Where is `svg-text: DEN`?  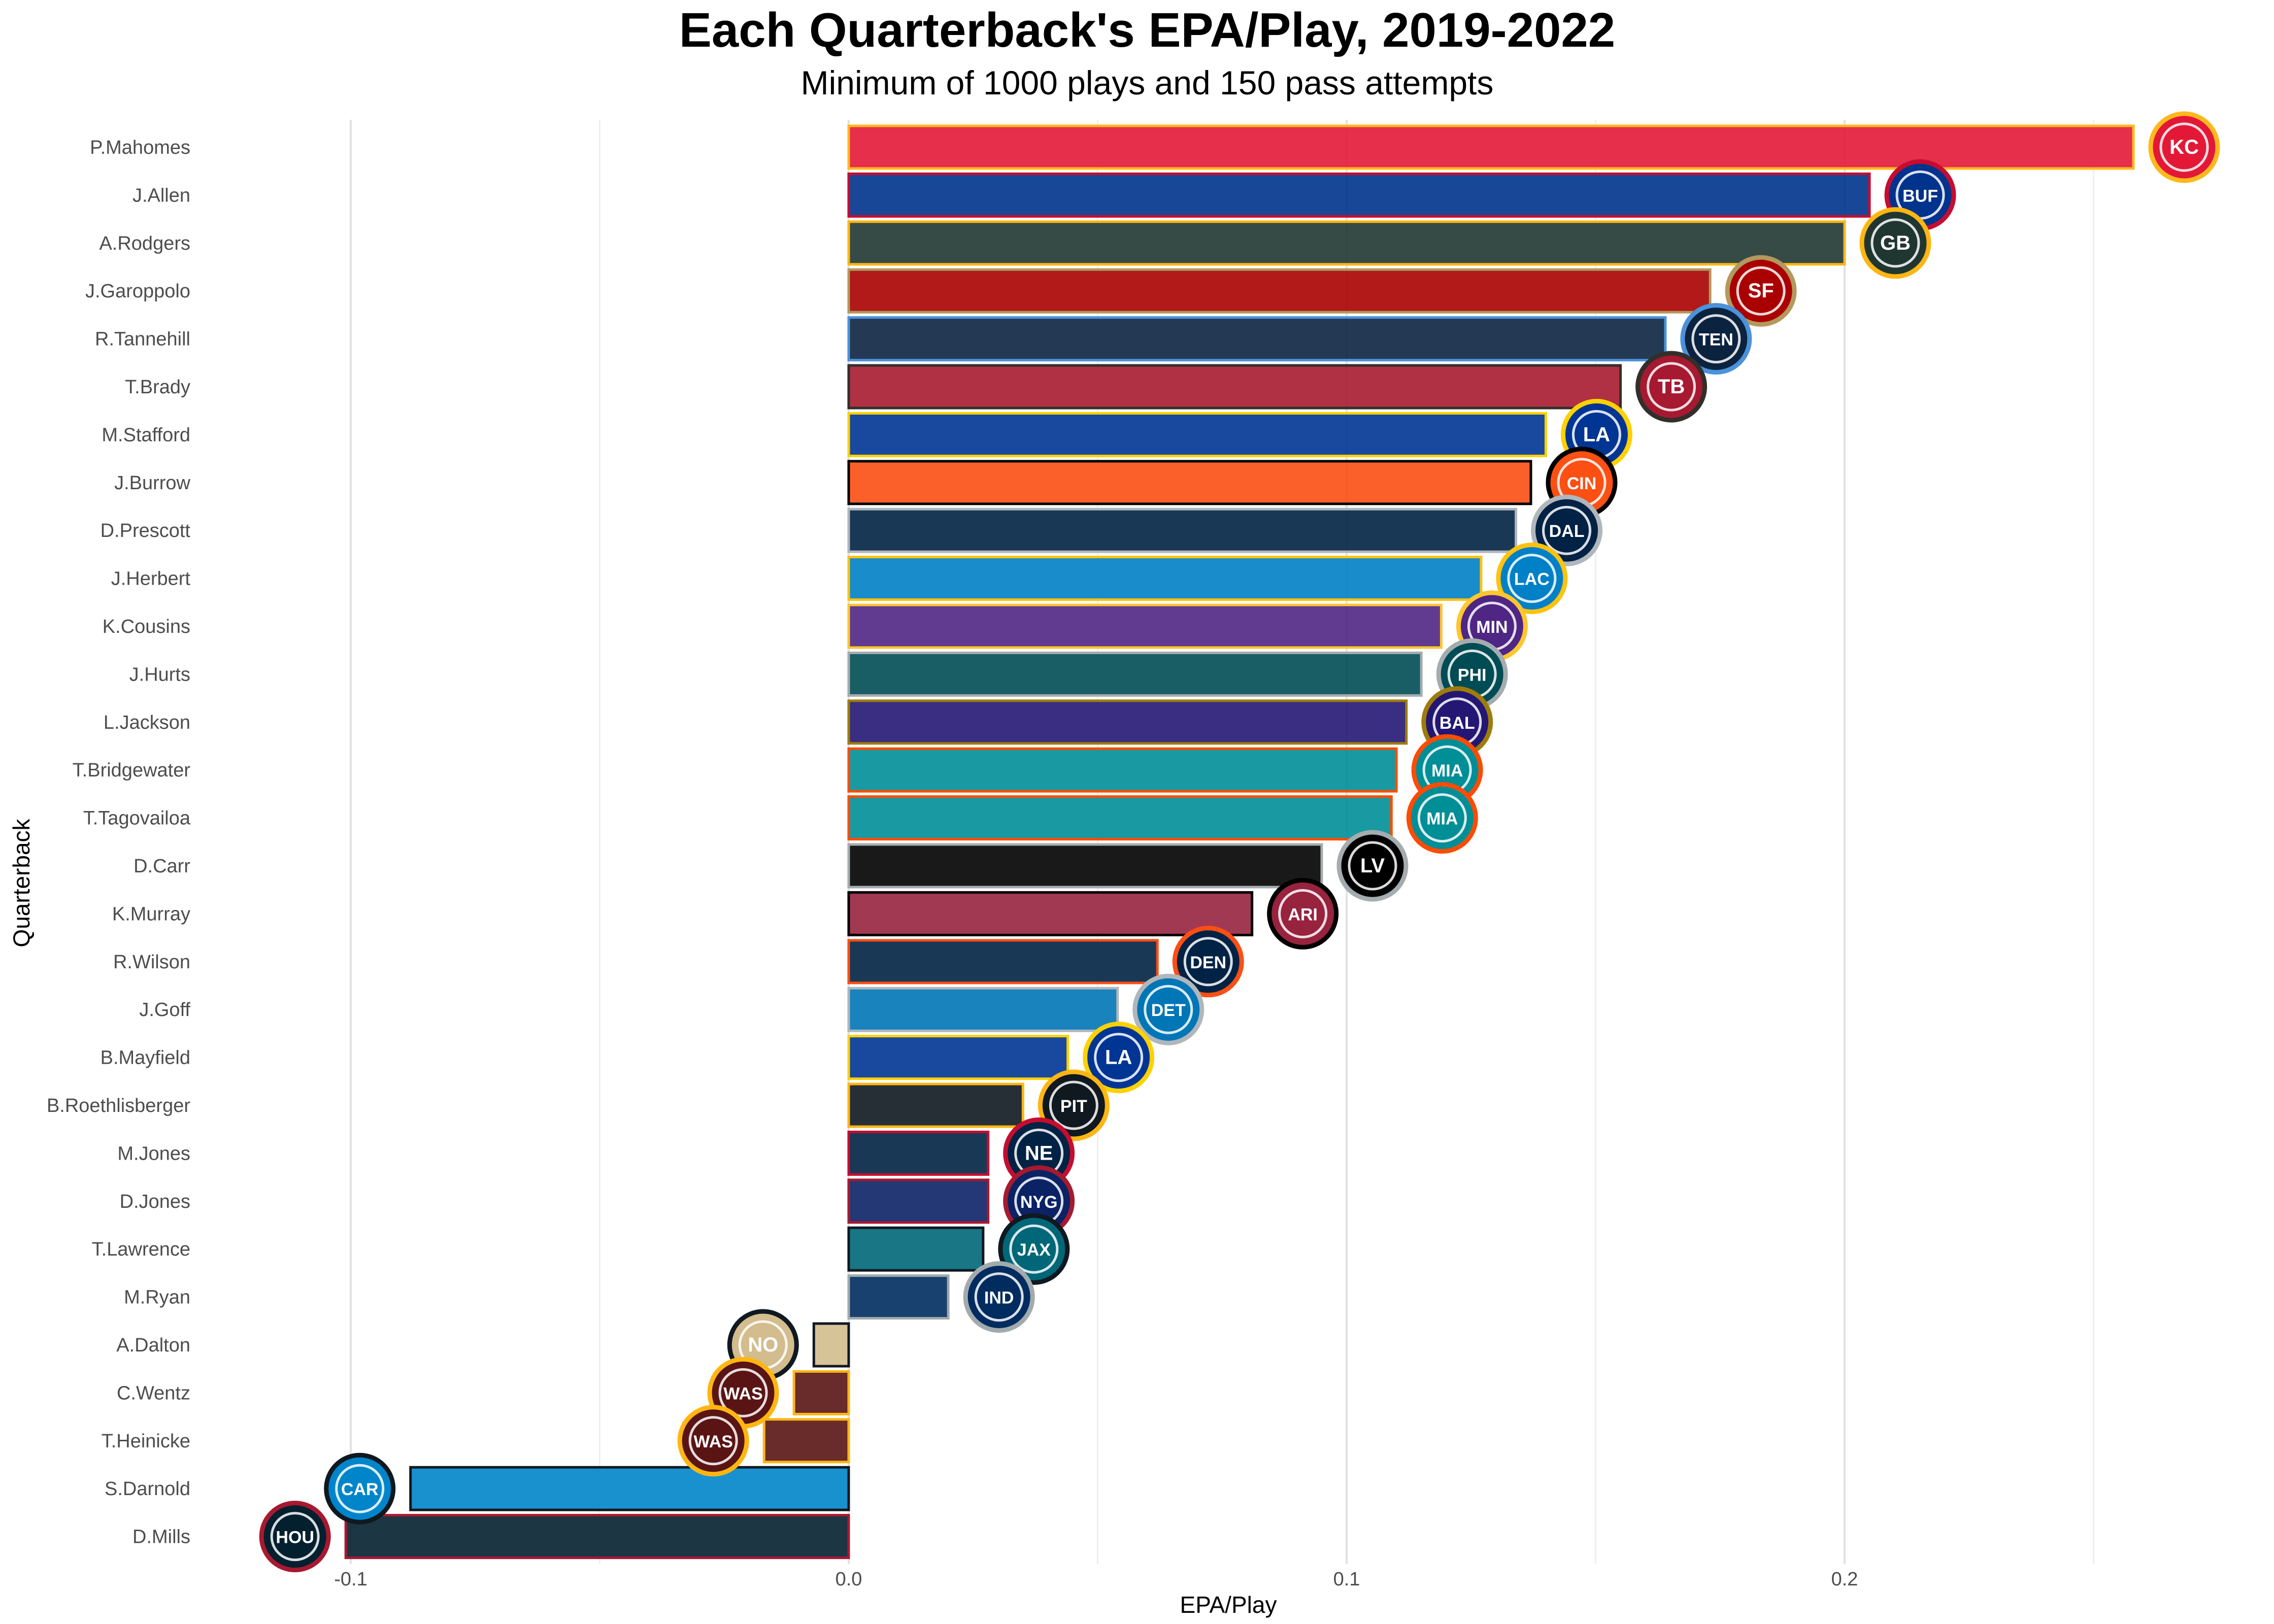 svg-text: DEN is located at coordinates (1208, 962).